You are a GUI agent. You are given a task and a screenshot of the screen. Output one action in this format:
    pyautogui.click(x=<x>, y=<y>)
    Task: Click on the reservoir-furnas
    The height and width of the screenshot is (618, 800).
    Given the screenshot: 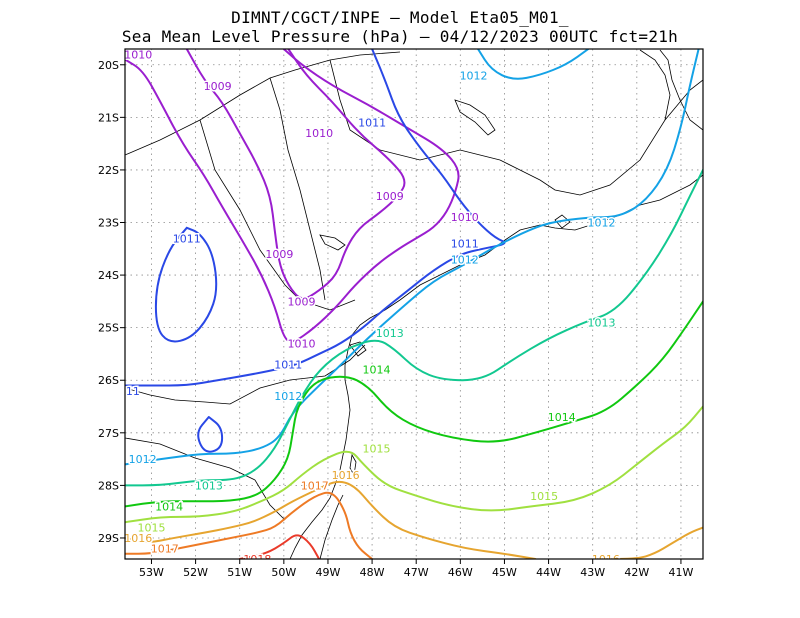 What is the action you would take?
    pyautogui.click(x=475, y=117)
    